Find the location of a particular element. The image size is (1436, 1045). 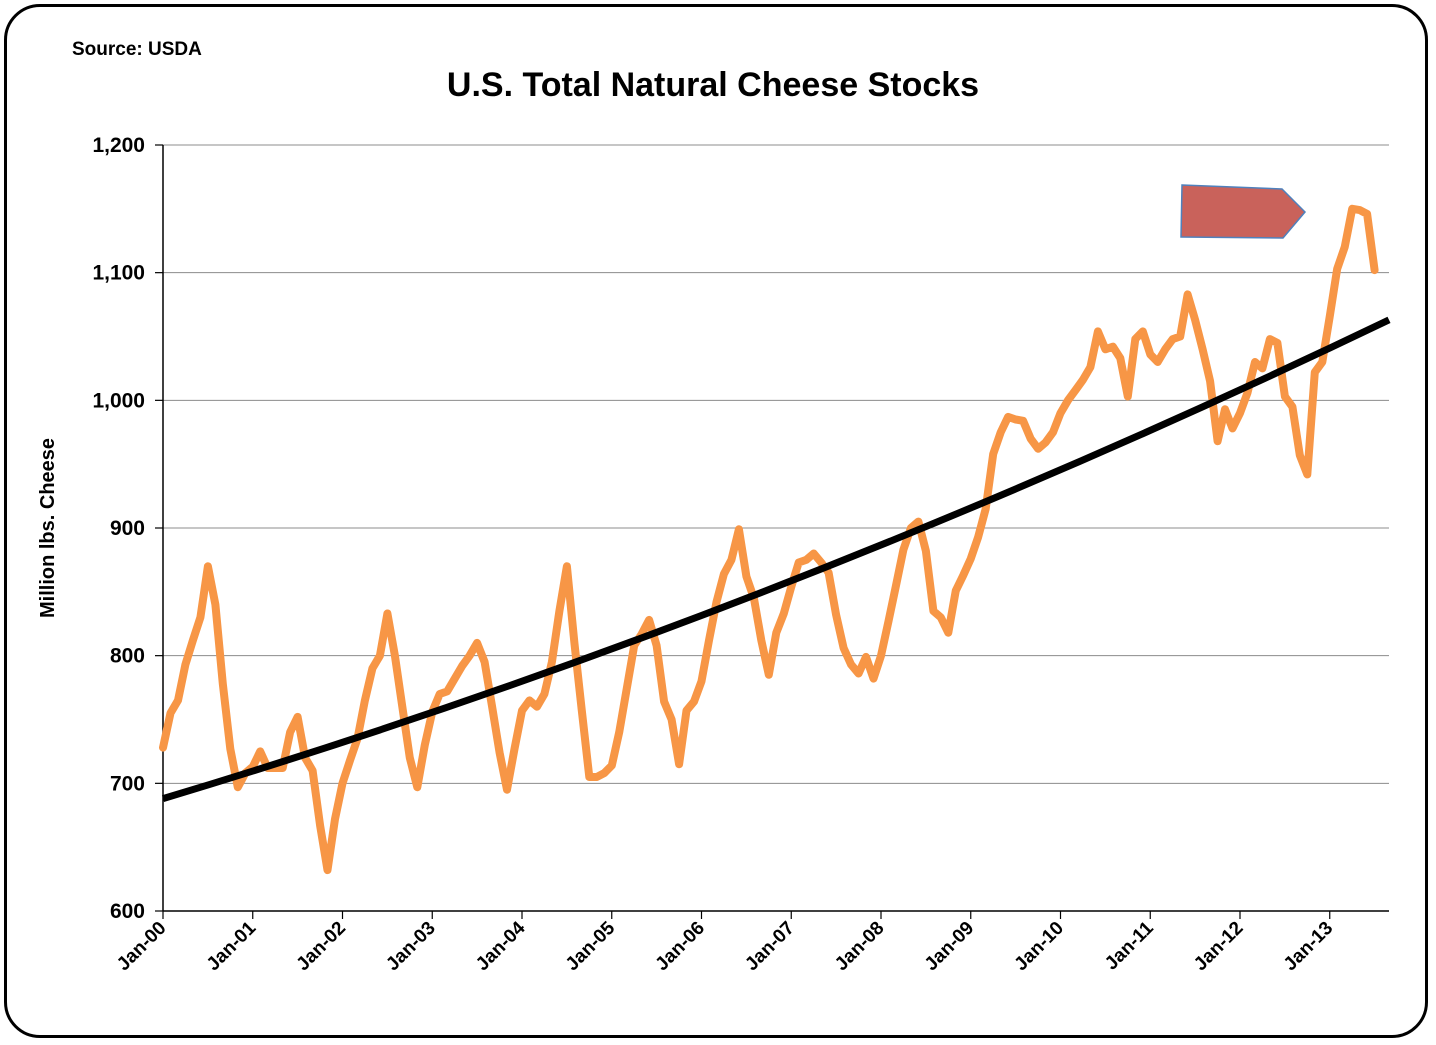

y-tick-label: 800 is located at coordinates (127, 656).